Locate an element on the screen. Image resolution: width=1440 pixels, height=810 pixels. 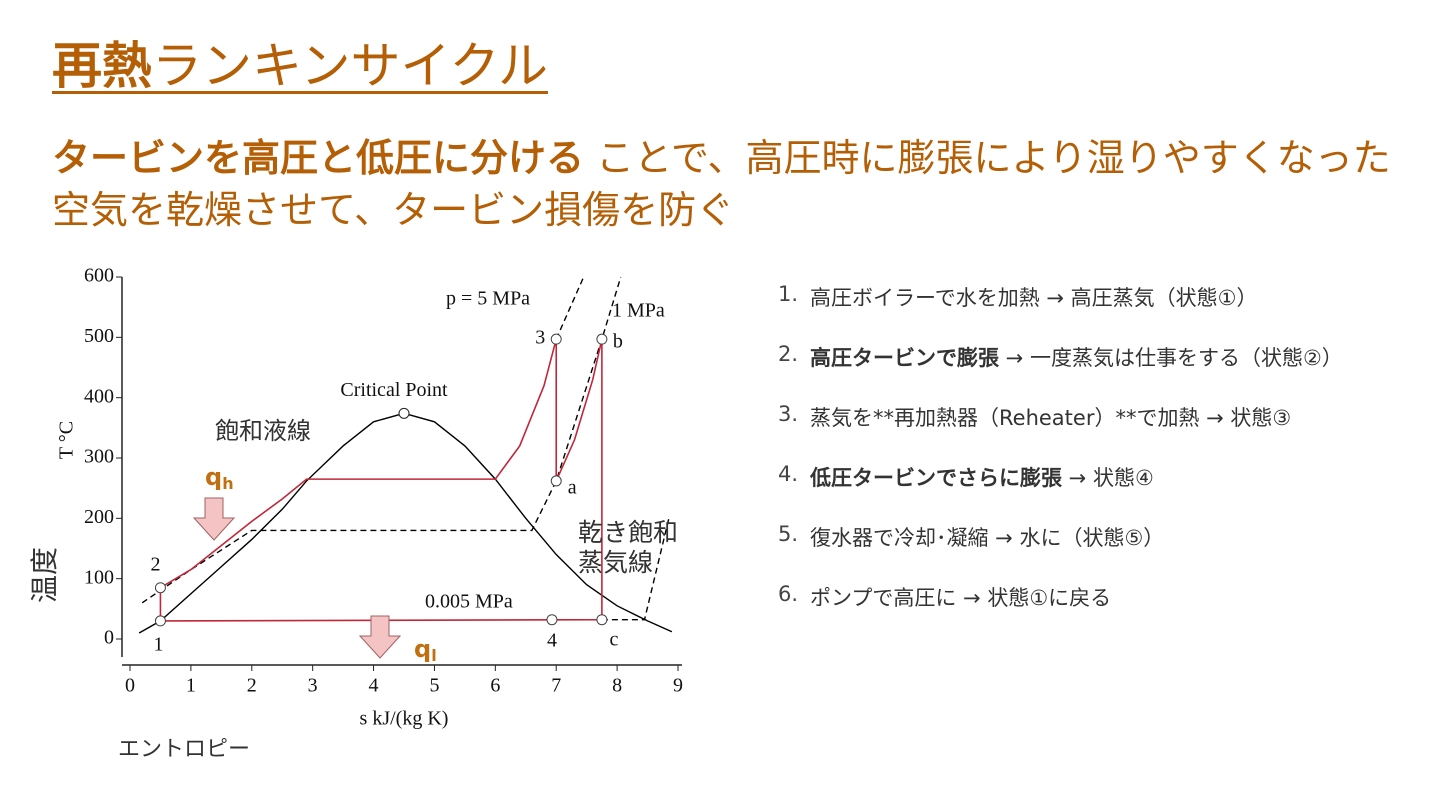
step-text: 復水器で冷却･凝縮 → 水に（状態⑤） is located at coordinates (987, 538).